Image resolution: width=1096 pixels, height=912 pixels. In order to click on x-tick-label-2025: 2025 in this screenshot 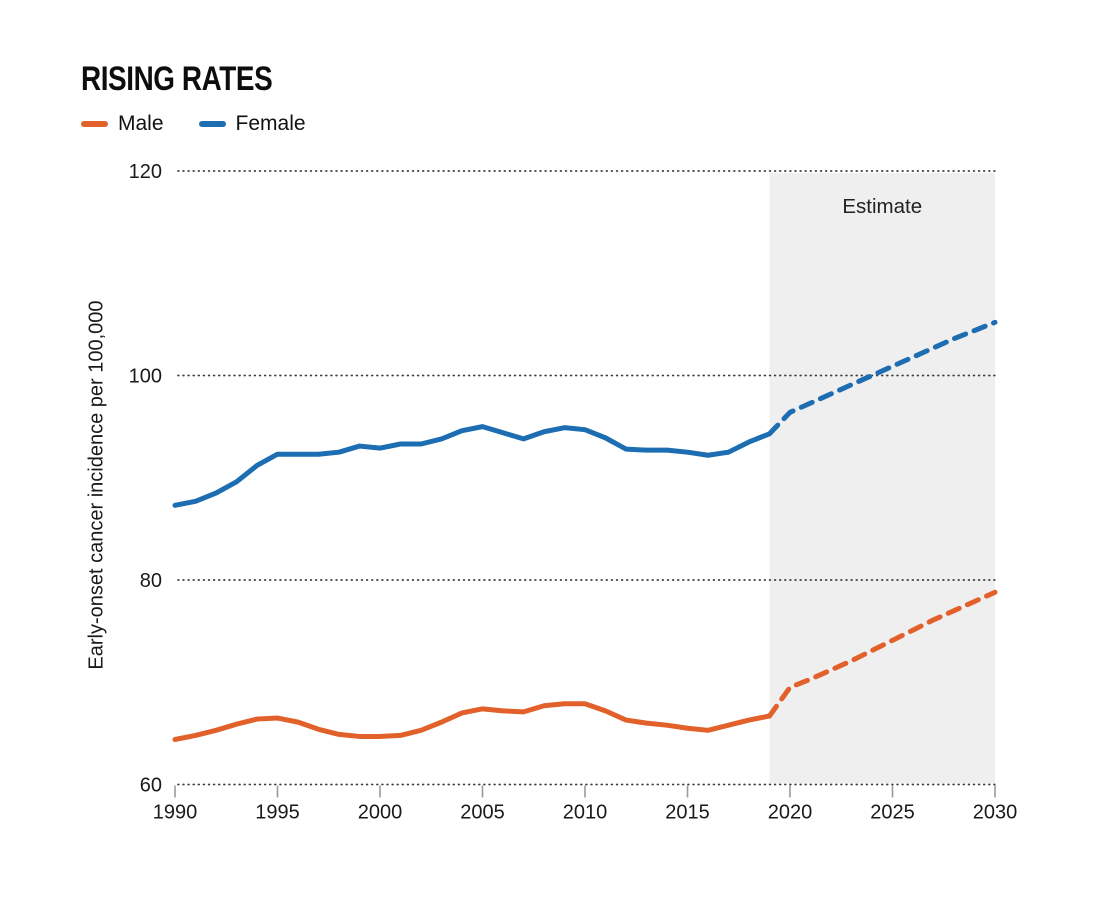, I will do `click(892, 813)`.